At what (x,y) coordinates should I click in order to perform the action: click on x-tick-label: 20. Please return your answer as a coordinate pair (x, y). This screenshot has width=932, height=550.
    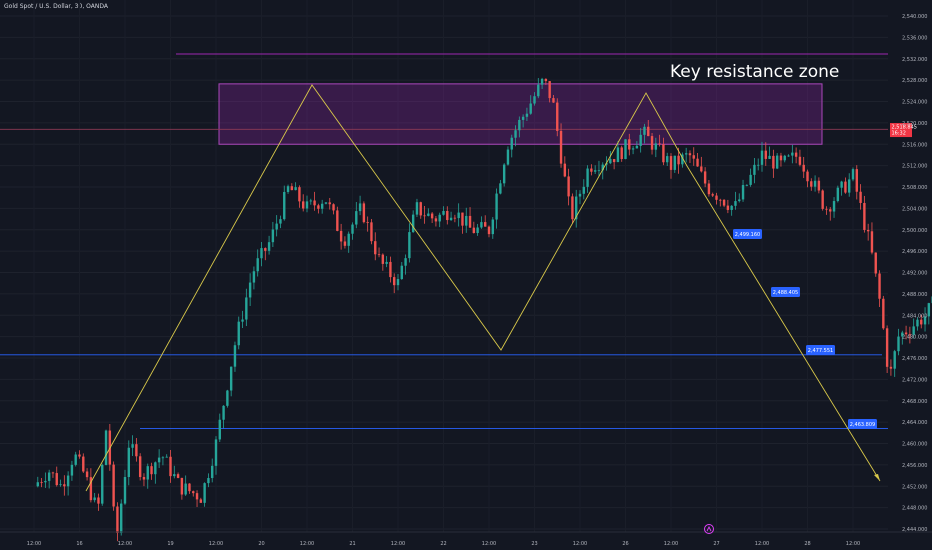
    Looking at the image, I should click on (261, 544).